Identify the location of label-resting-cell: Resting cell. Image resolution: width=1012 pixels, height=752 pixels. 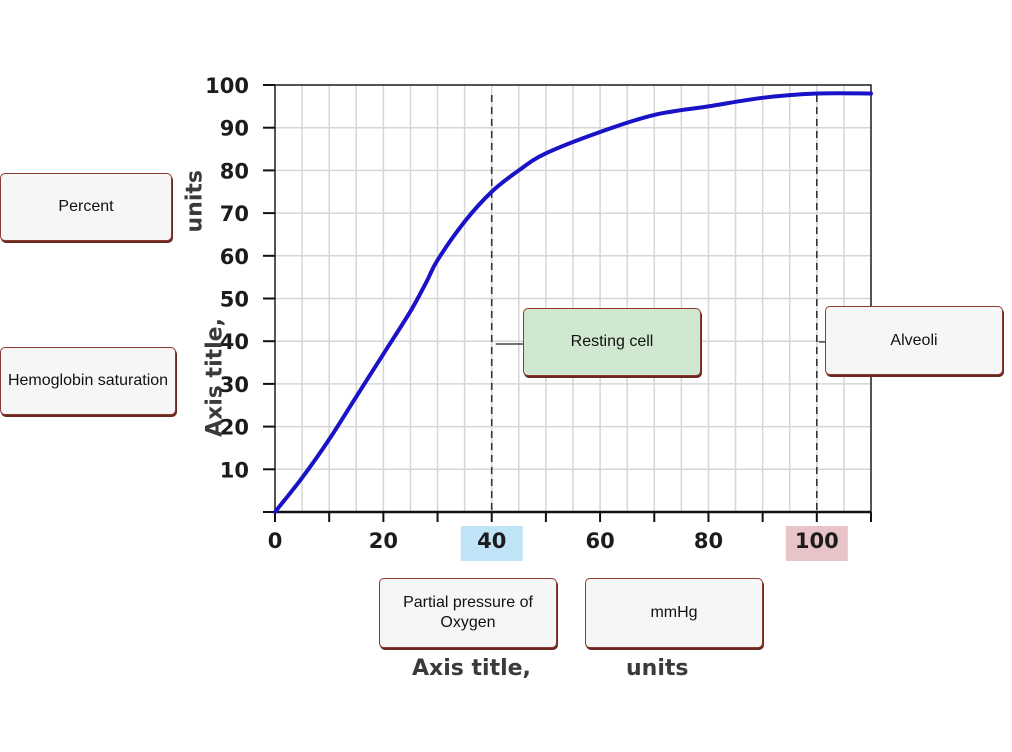
(612, 342).